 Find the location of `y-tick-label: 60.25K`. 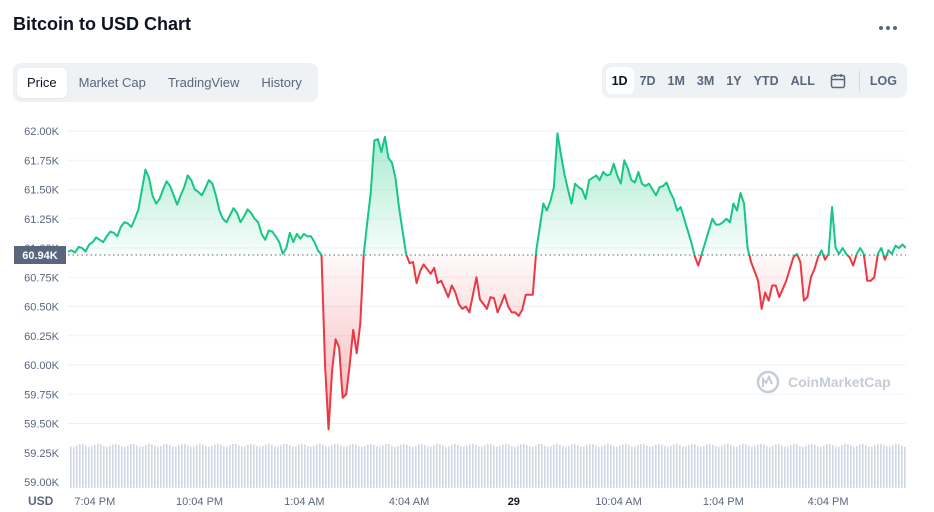

y-tick-label: 60.25K is located at coordinates (42, 337).